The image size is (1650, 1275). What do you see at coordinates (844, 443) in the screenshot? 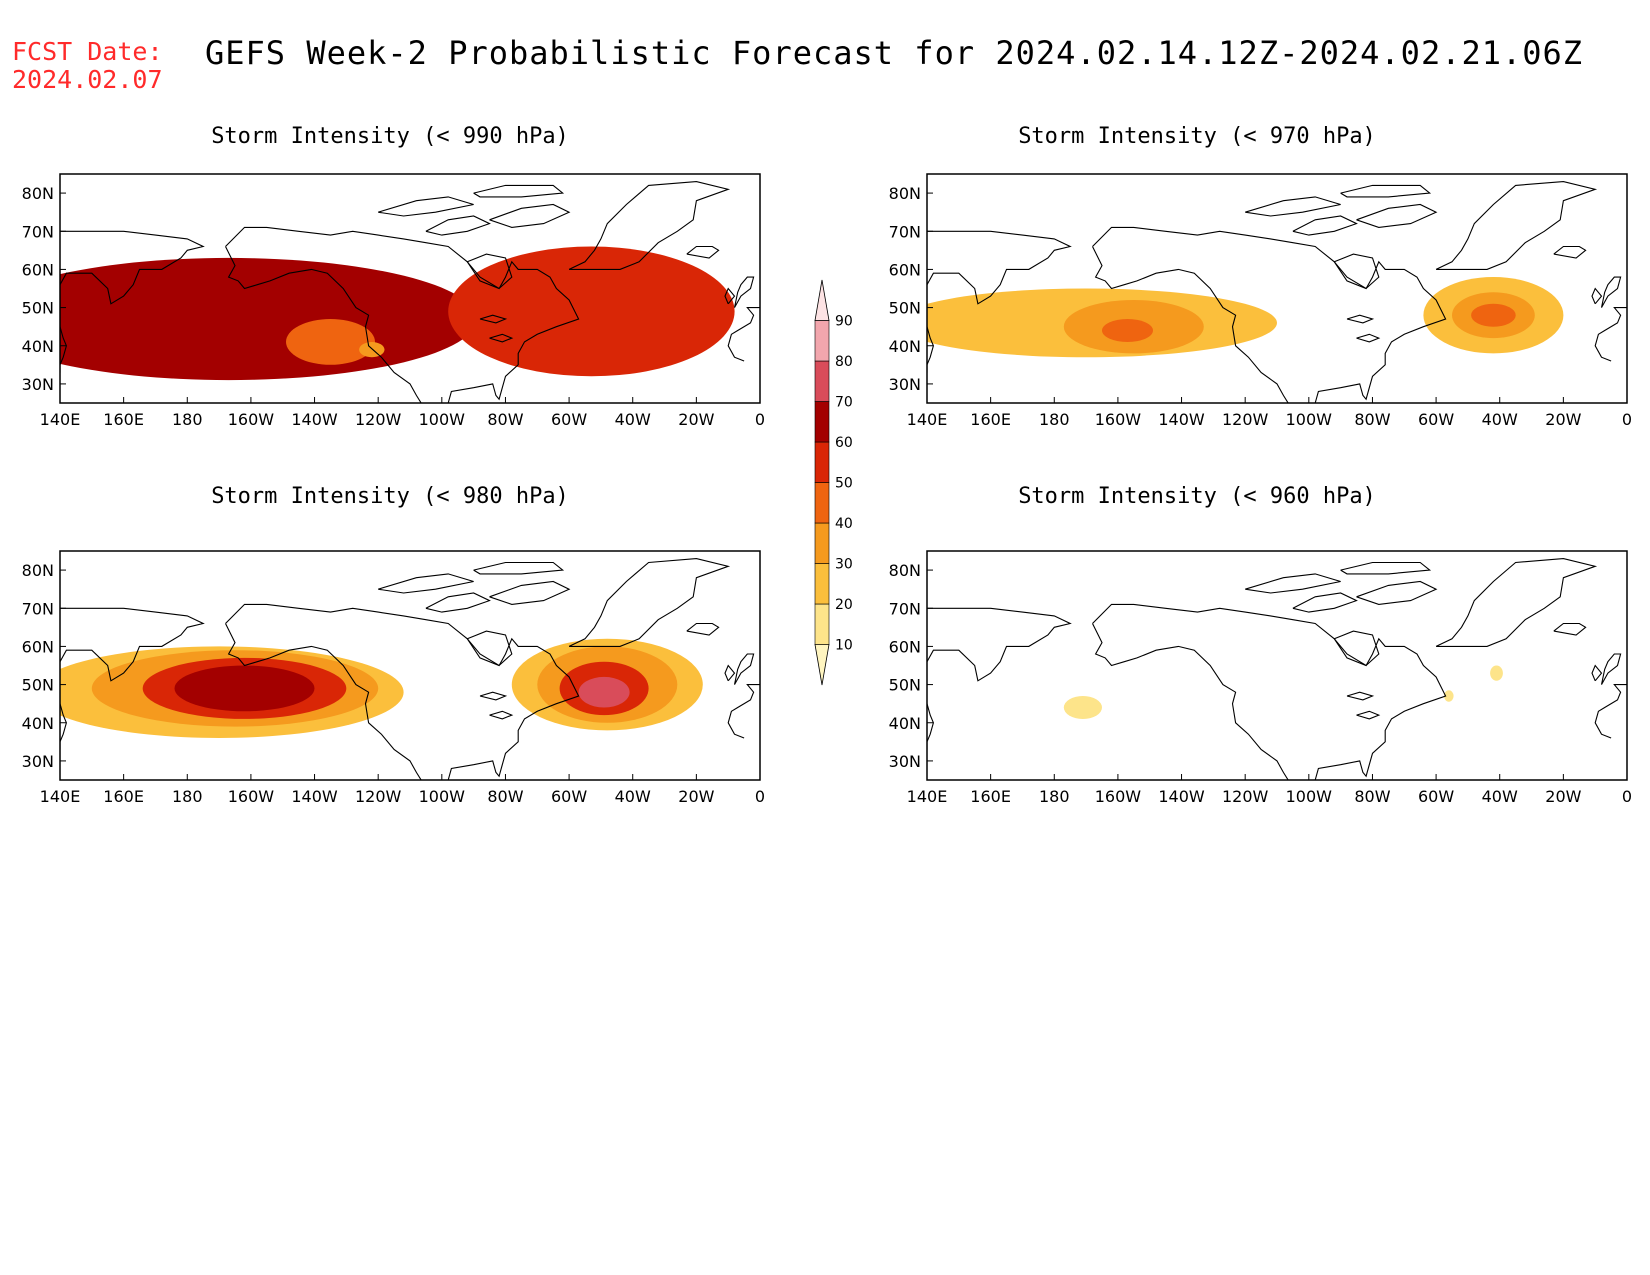
I see `colorbar-label: 60` at bounding box center [844, 443].